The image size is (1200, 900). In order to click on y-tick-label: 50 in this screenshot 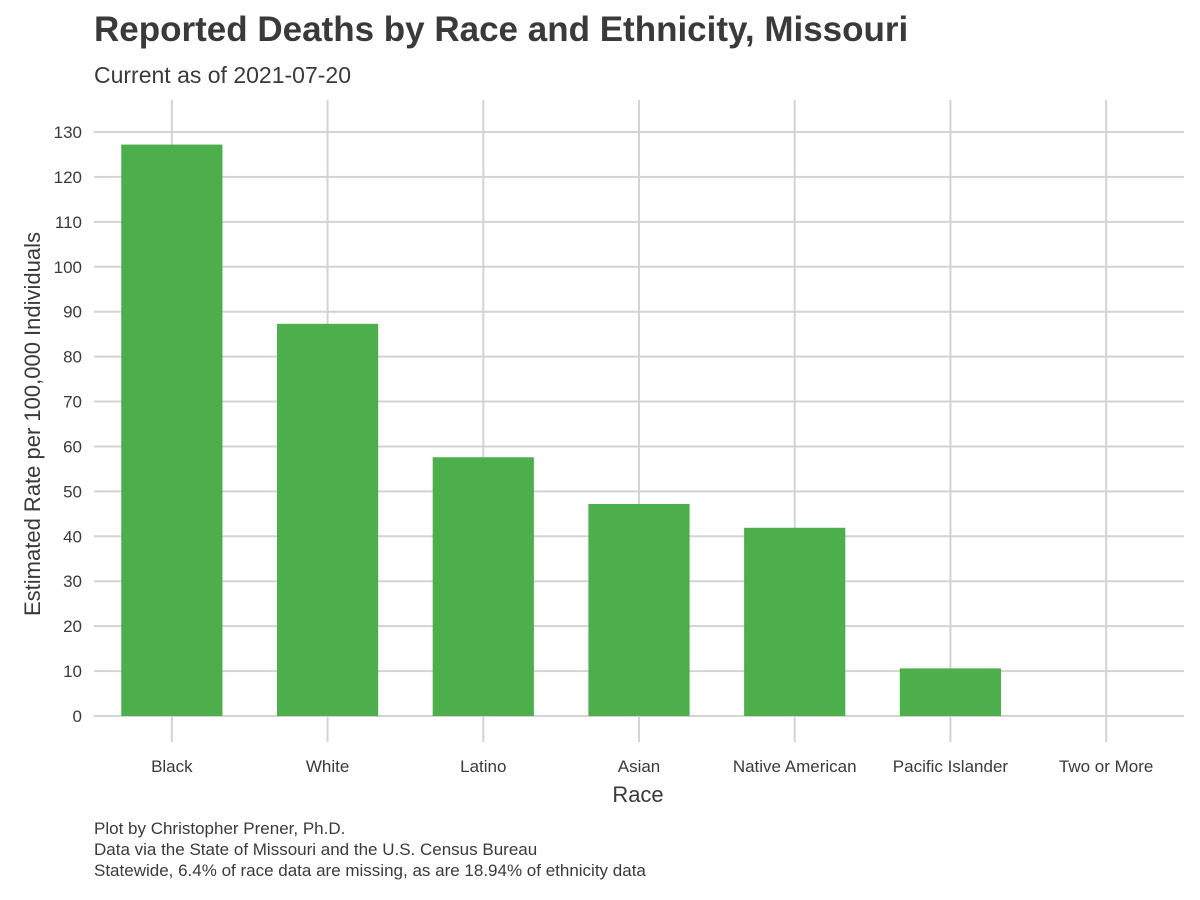, I will do `click(72, 491)`.